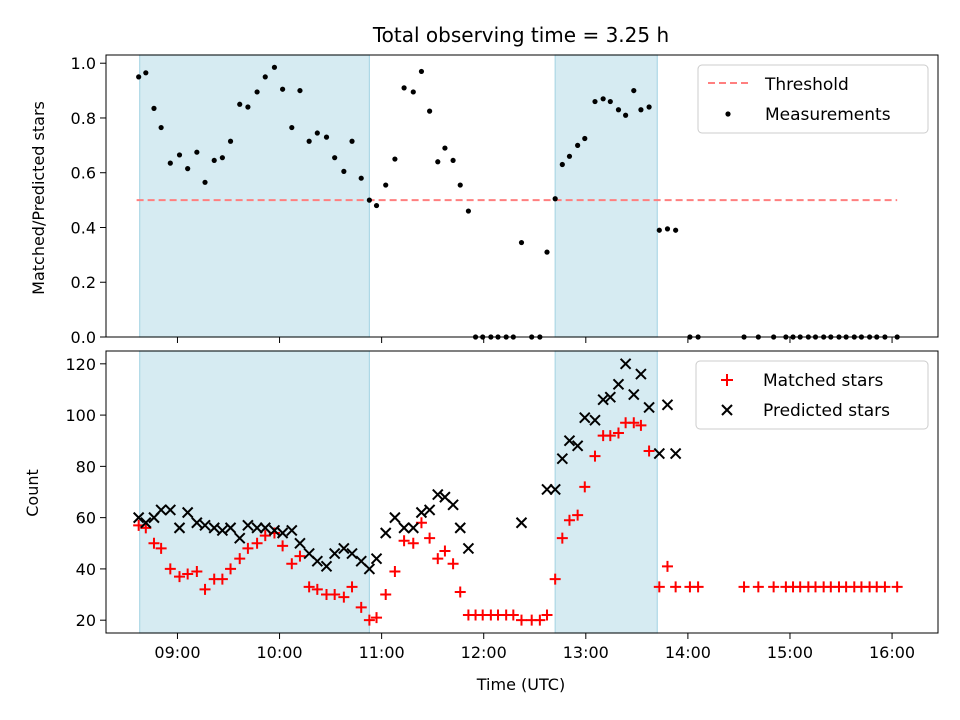 This screenshot has height=720, width=960. What do you see at coordinates (586, 652) in the screenshot?
I see `x-tick-label: 13:00` at bounding box center [586, 652].